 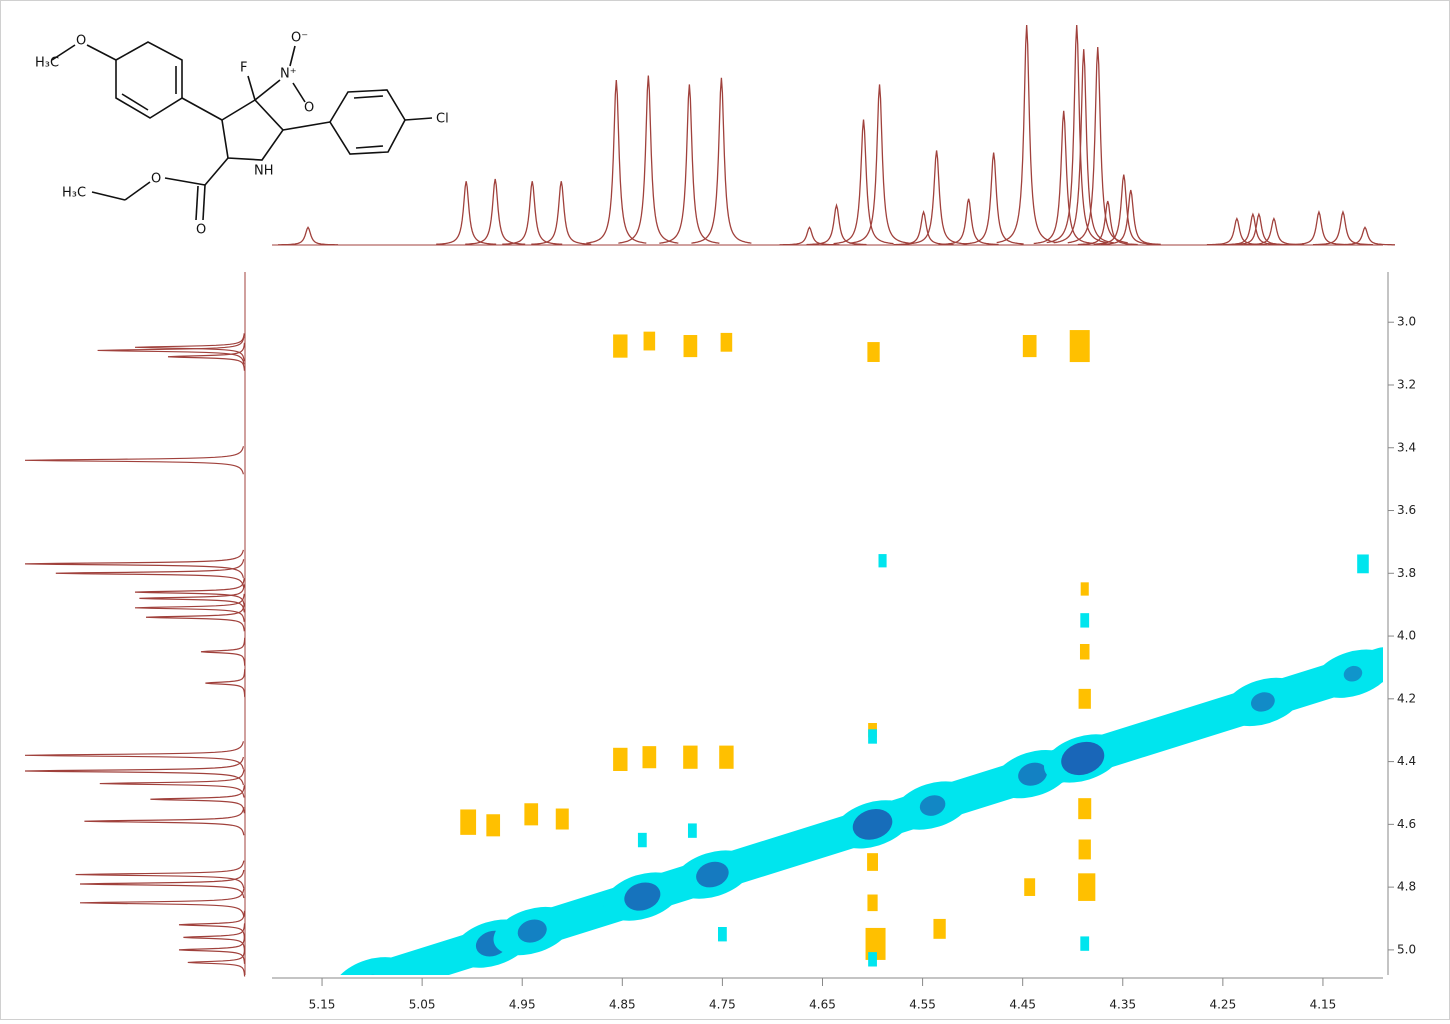 I want to click on y-tick-label: 3.6, so click(x=1406, y=510).